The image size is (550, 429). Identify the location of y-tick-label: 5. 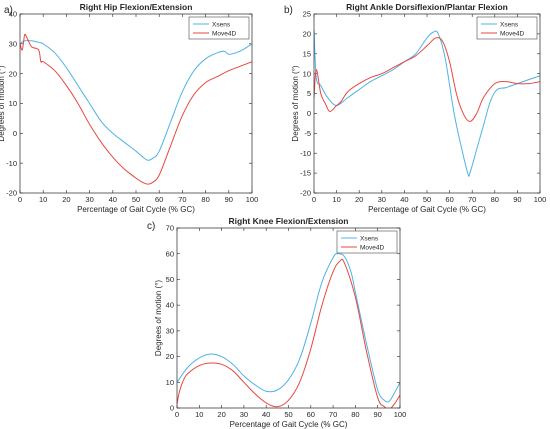
(309, 93).